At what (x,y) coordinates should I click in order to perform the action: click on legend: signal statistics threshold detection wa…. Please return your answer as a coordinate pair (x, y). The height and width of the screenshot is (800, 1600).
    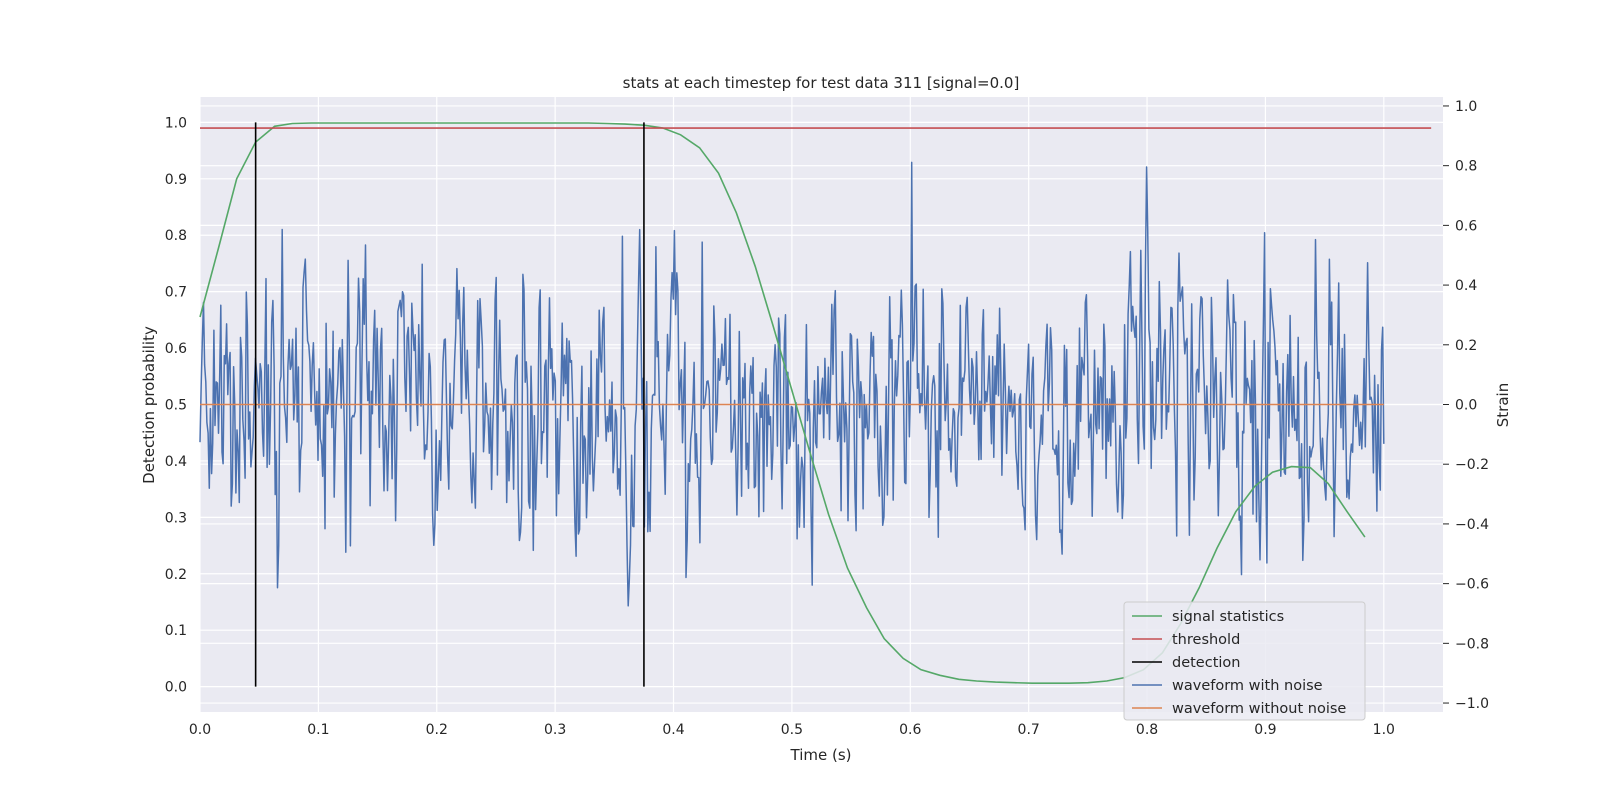
    Looking at the image, I should click on (1244, 661).